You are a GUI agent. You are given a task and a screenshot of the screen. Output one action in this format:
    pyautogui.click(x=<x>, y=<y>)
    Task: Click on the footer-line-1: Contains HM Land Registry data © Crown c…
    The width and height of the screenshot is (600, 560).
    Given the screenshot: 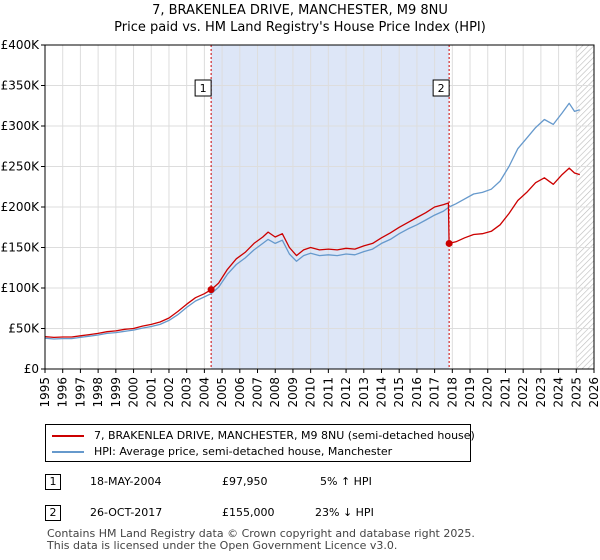 What is the action you would take?
    pyautogui.click(x=261, y=533)
    